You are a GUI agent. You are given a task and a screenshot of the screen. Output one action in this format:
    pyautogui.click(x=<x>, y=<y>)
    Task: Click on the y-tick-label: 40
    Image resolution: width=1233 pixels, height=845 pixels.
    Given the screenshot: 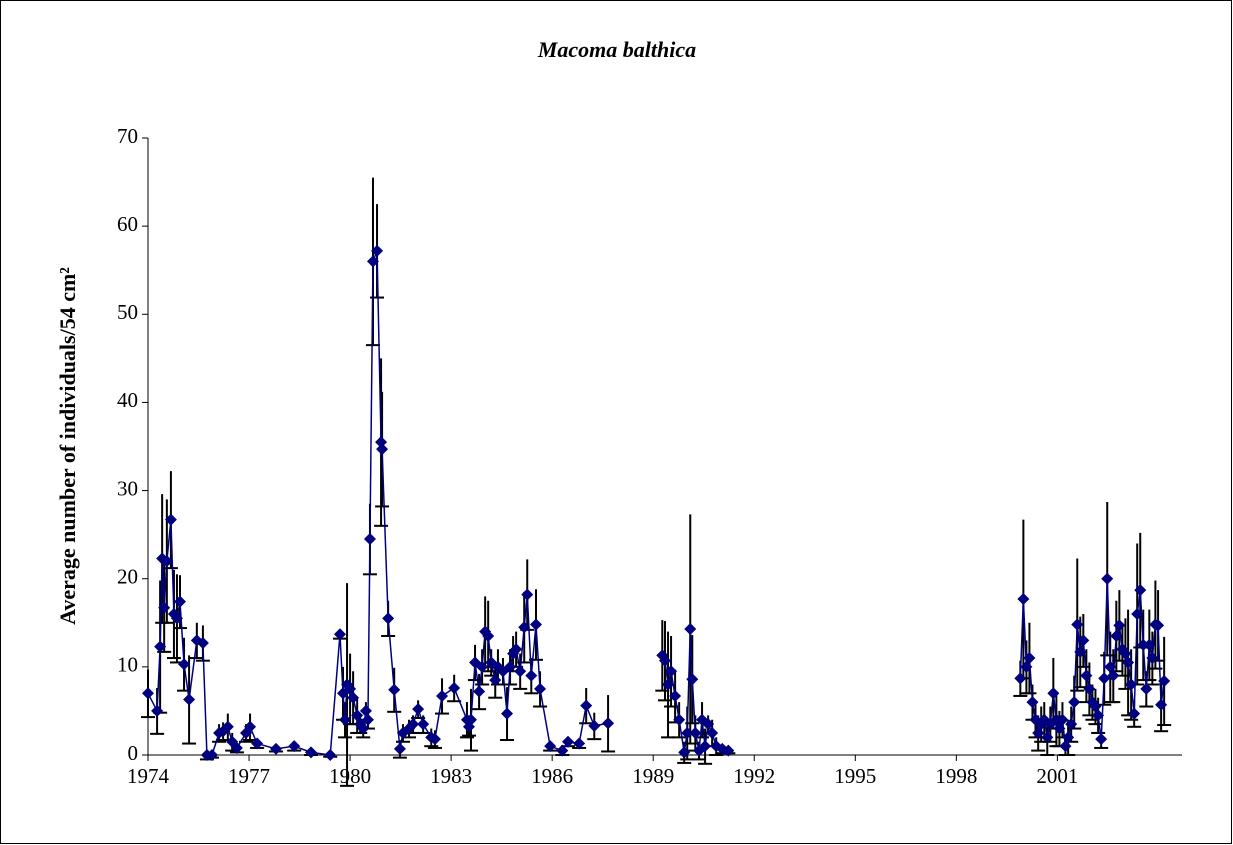 What is the action you would take?
    pyautogui.click(x=127, y=400)
    